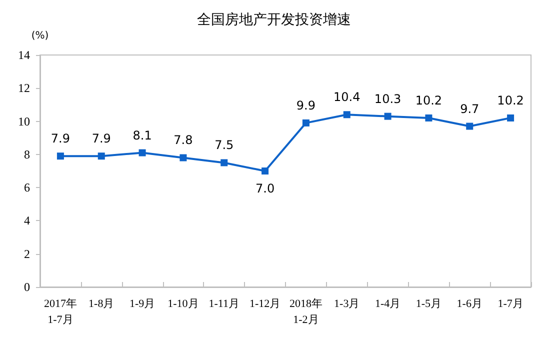 The width and height of the screenshot is (548, 337). I want to click on chart-title: 全国房地产开发投资增速, so click(274, 20).